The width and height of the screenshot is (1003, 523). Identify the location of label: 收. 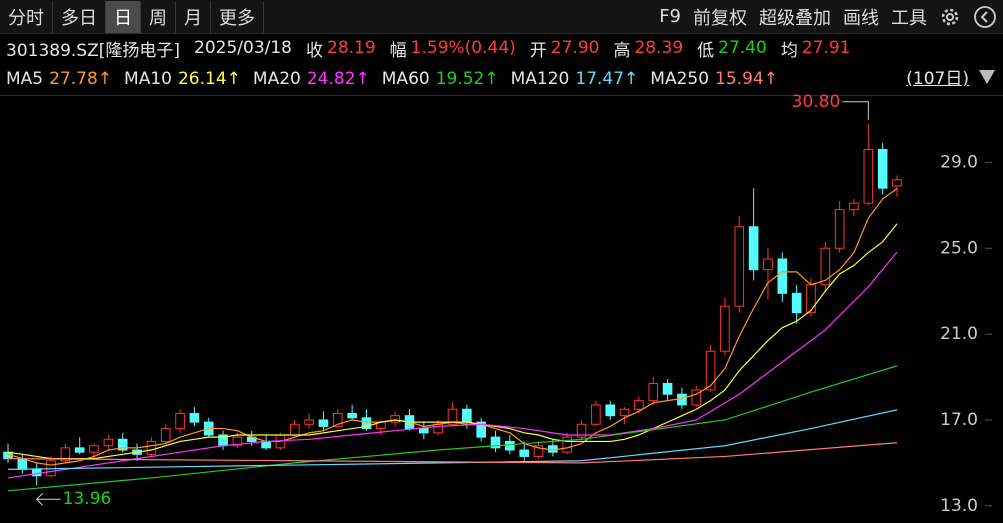
(314, 50).